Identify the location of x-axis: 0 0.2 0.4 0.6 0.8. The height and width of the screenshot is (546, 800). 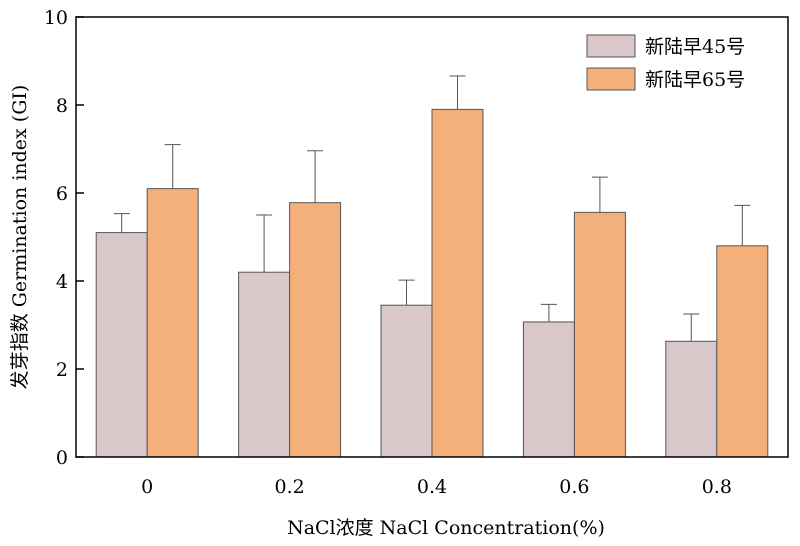
(436, 487).